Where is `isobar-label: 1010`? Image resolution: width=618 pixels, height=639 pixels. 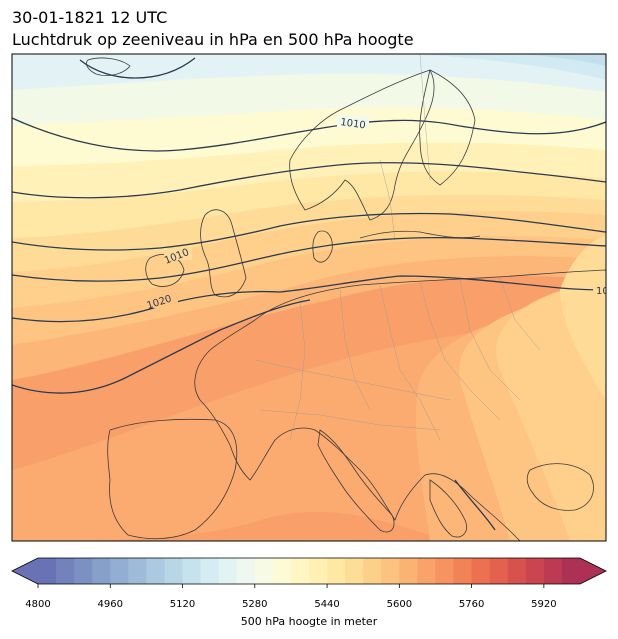
isobar-label: 1010 is located at coordinates (353, 124).